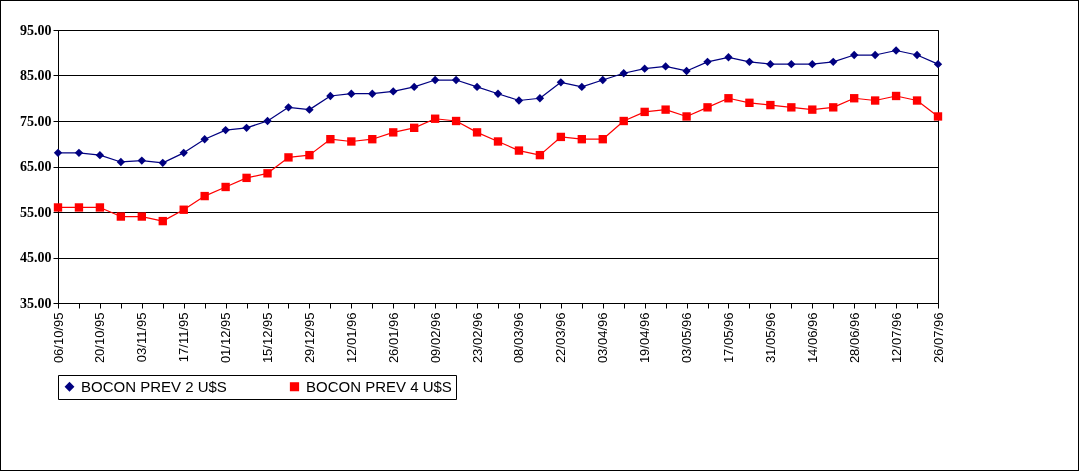 The height and width of the screenshot is (473, 1081). Describe the element at coordinates (379, 386) in the screenshot. I see `legend-label: BOCON PREV 4 U$S` at that location.